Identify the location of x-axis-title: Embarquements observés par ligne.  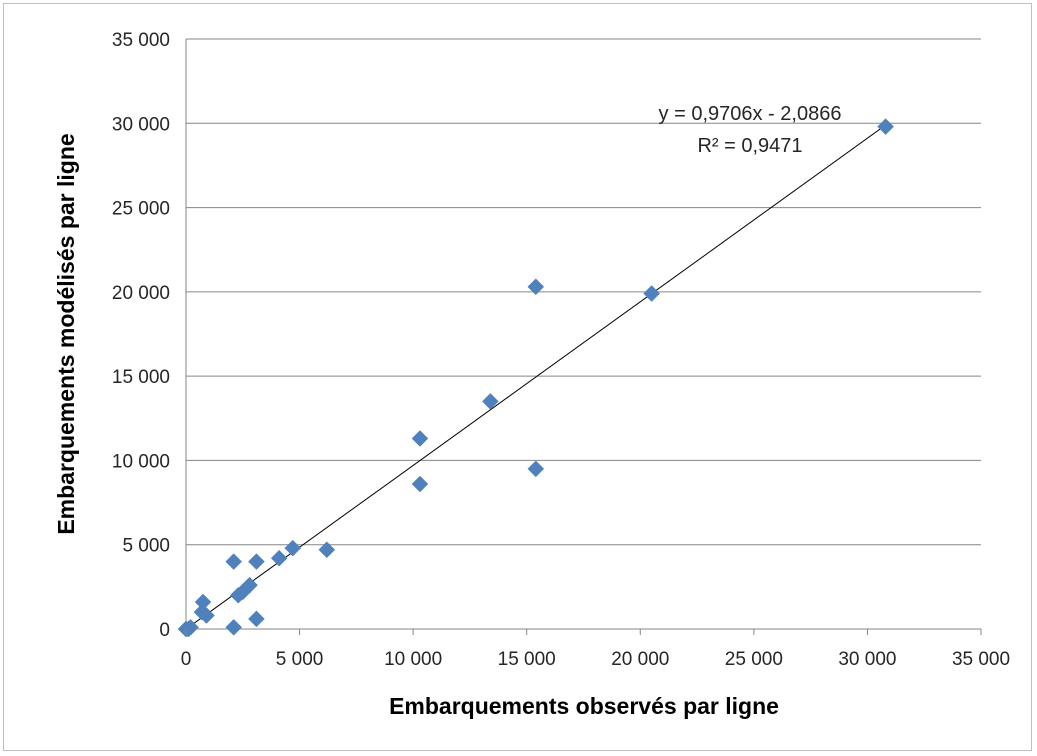
(584, 706).